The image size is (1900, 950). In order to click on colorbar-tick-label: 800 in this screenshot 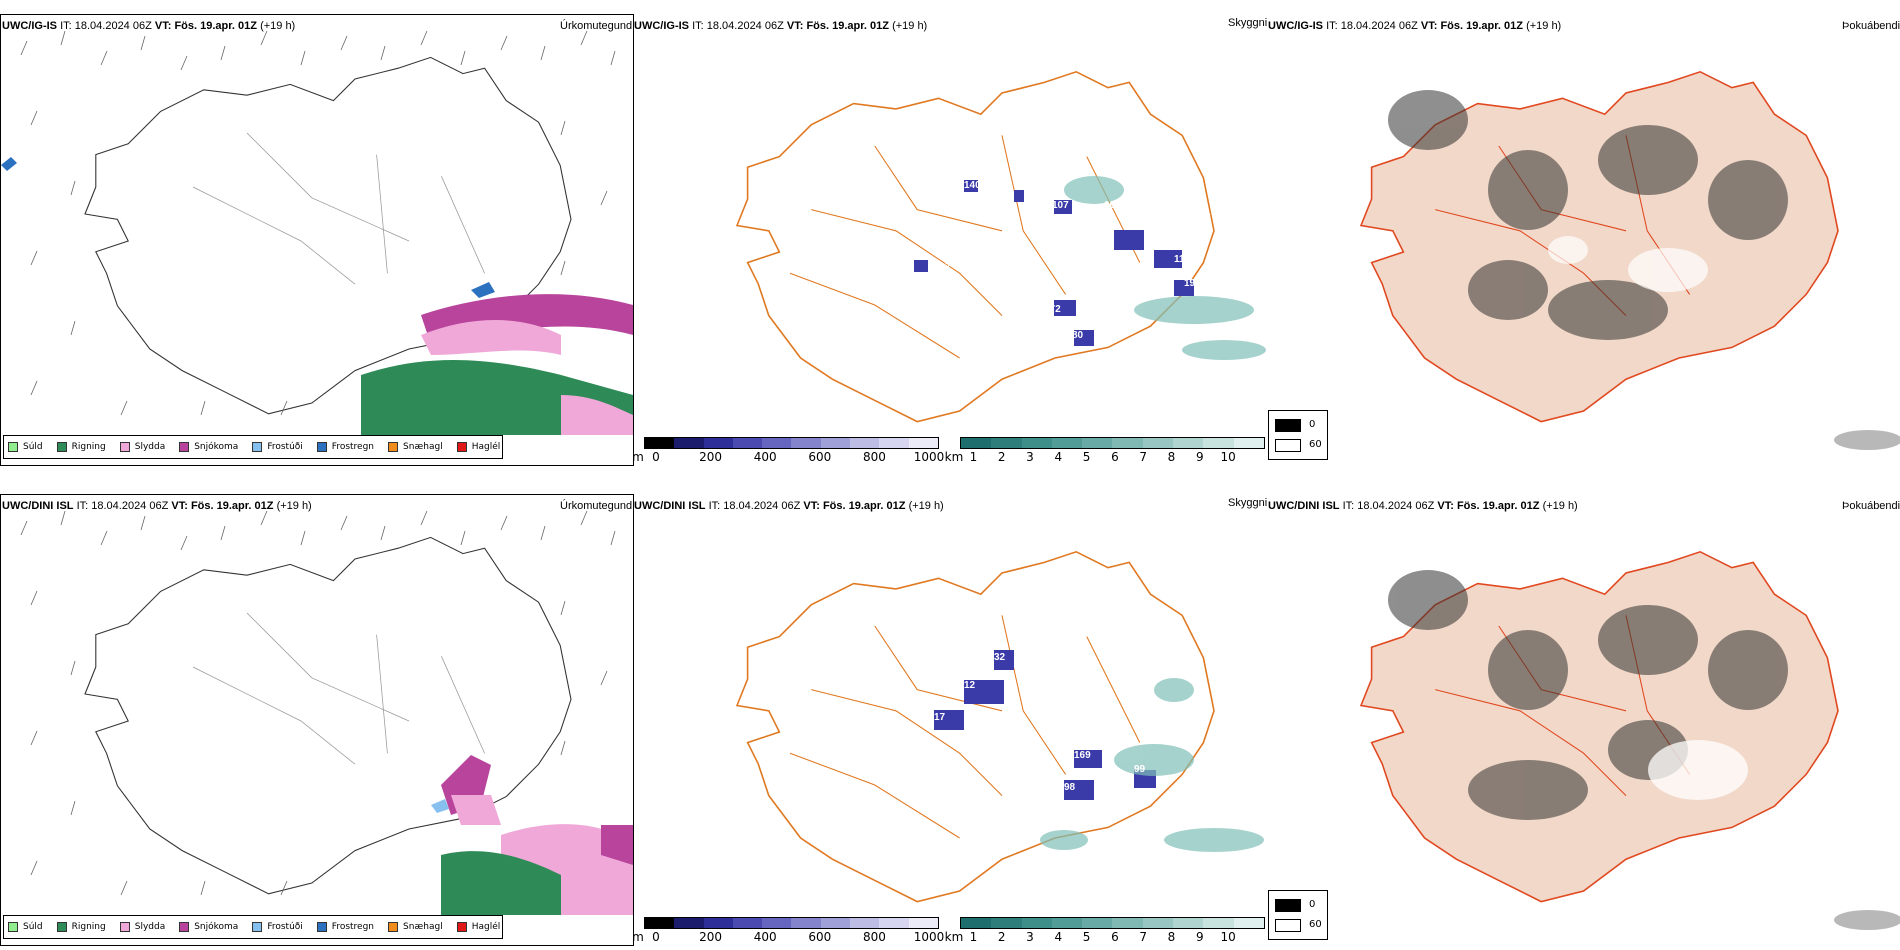, I will do `click(874, 937)`.